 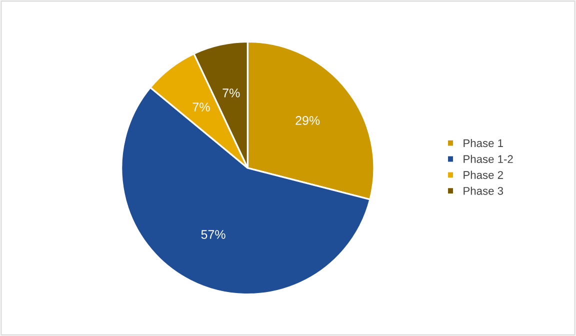 What do you see at coordinates (484, 190) in the screenshot?
I see `legend-label: Phase 3` at bounding box center [484, 190].